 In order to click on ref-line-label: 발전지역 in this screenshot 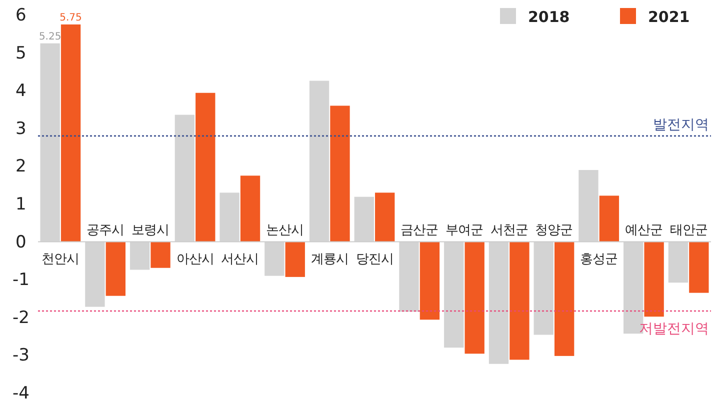, I will do `click(681, 124)`.